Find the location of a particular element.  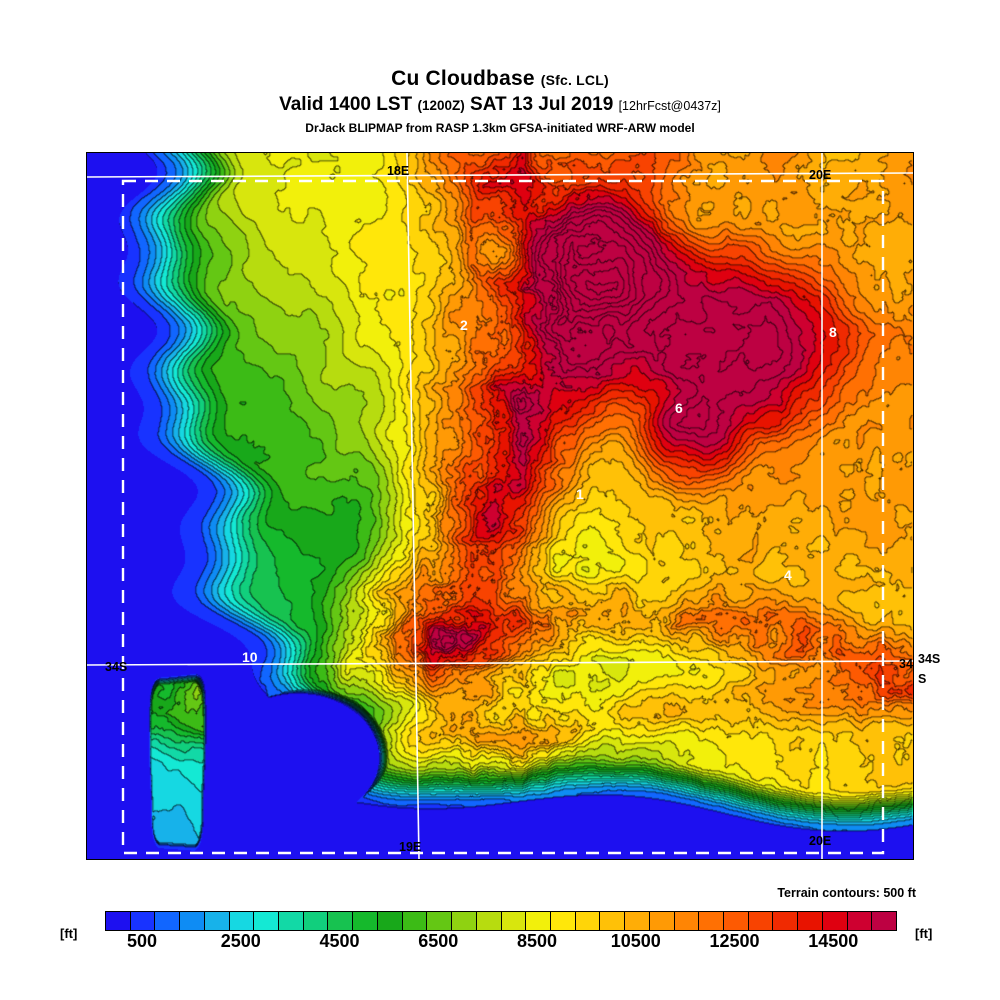

colorbar-tick-label: 500 is located at coordinates (142, 941).